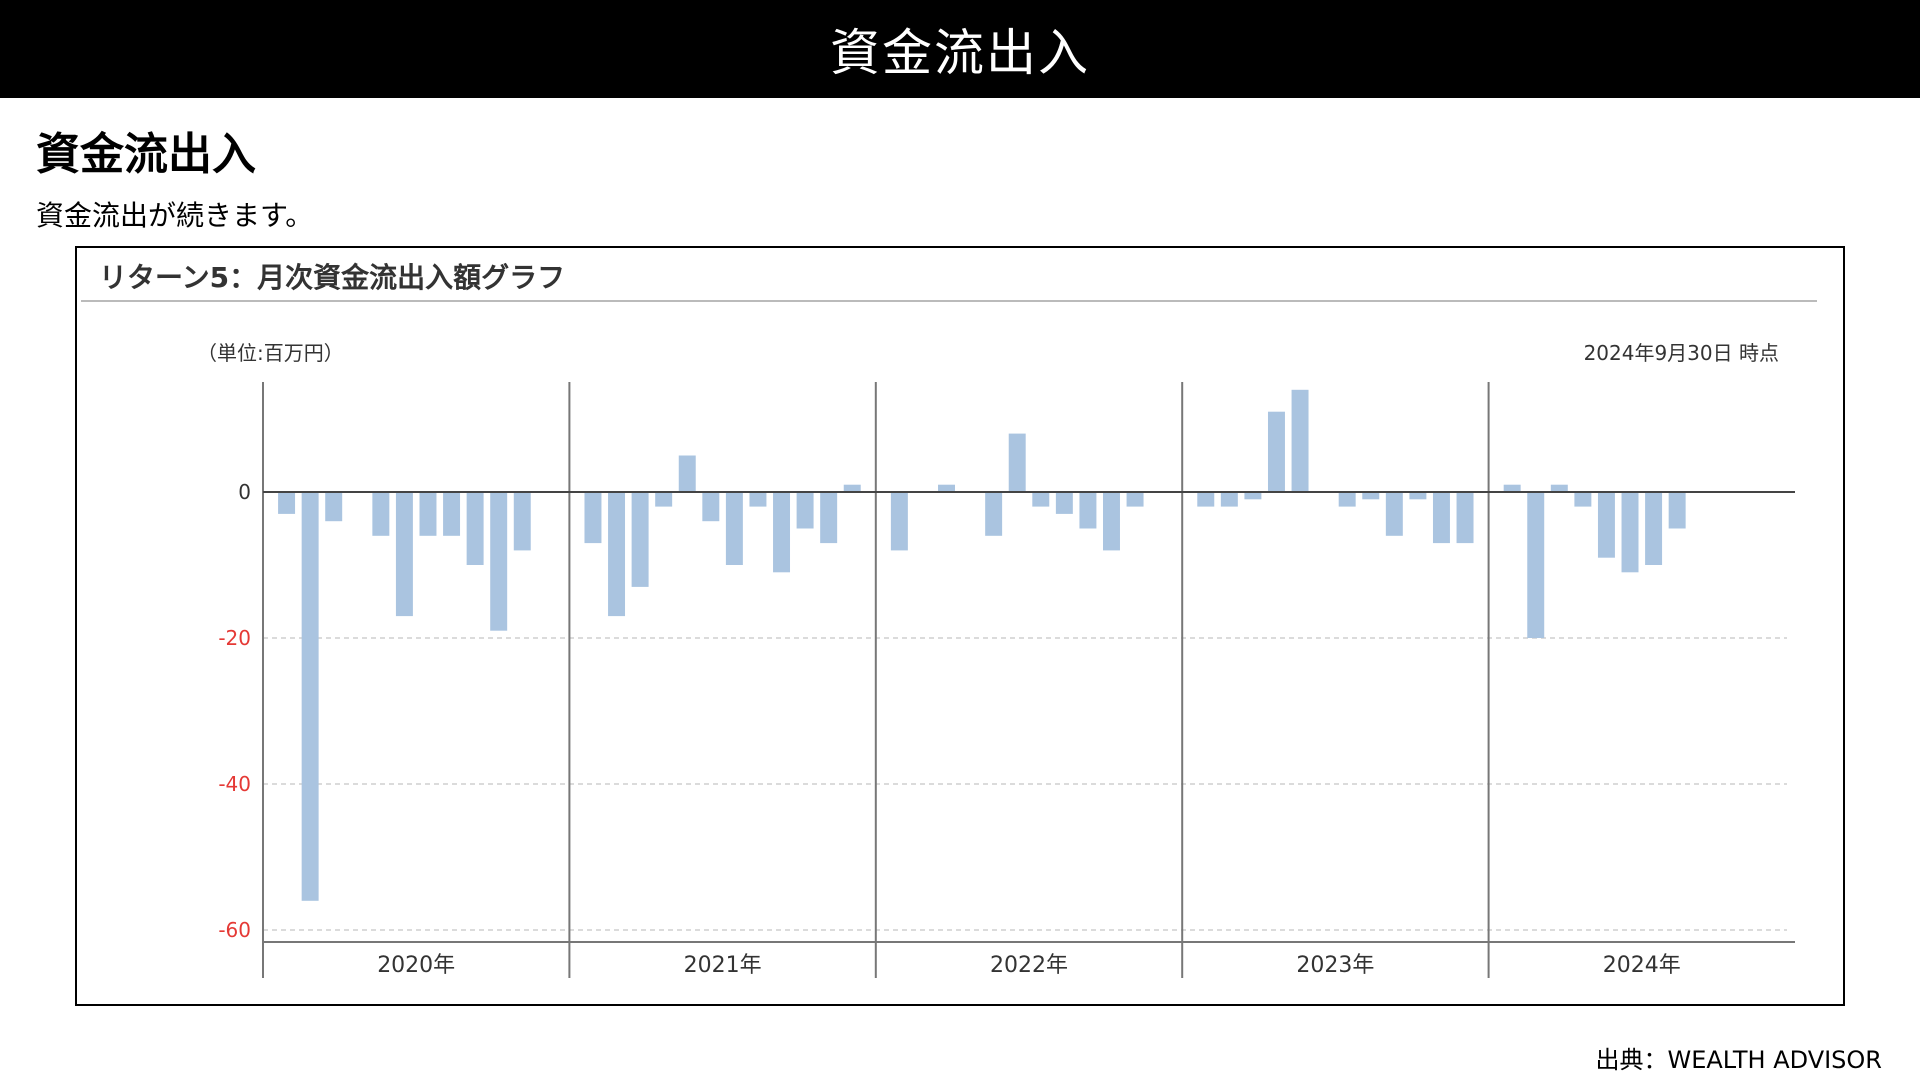  I want to click on as-of-date: 2024年9月30日 時点, so click(1681, 353).